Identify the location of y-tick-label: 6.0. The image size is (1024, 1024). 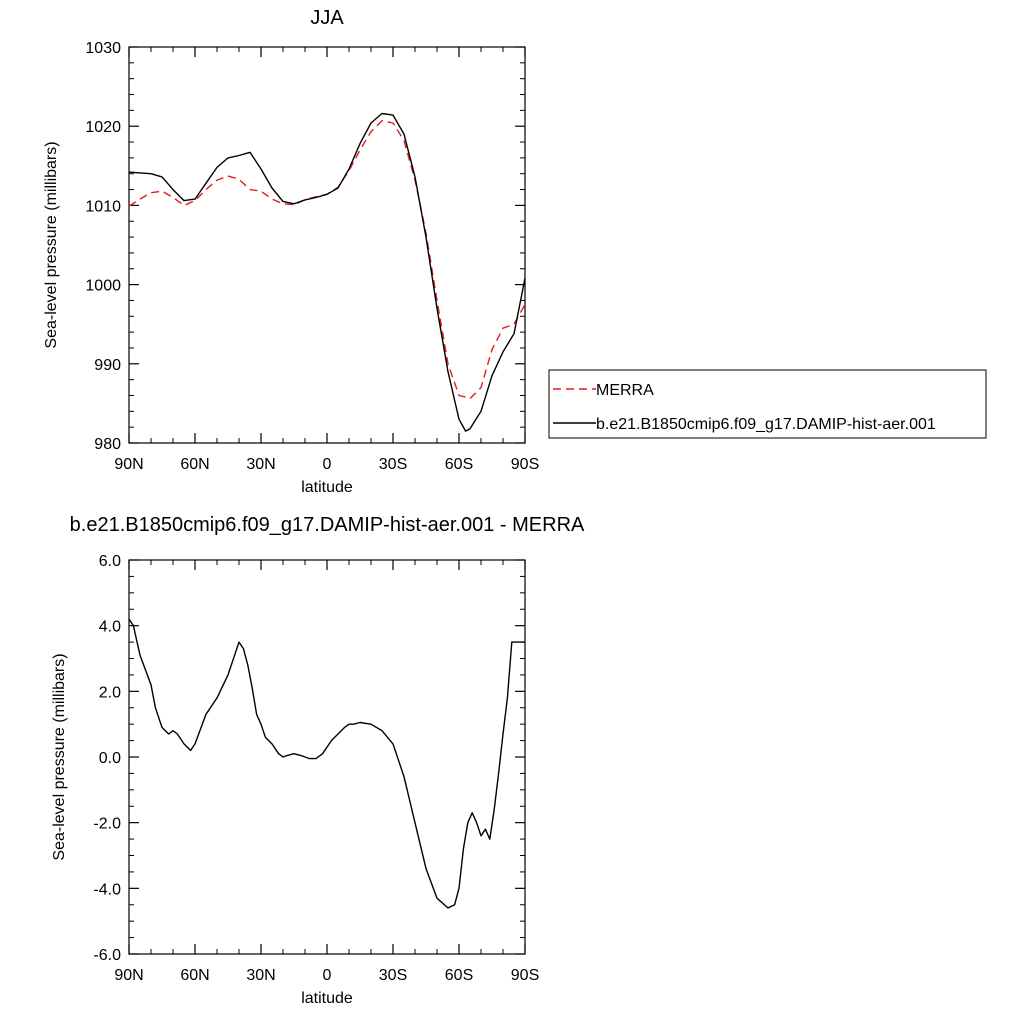
(110, 561).